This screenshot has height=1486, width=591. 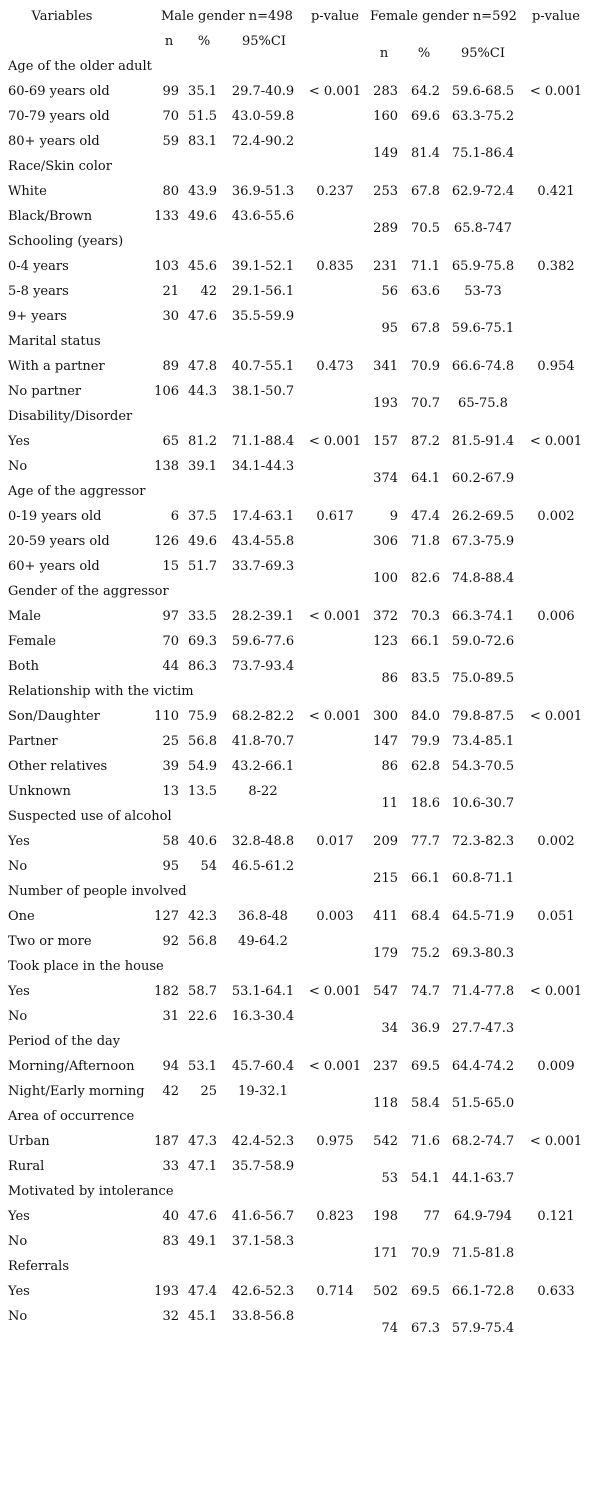 What do you see at coordinates (202, 141) in the screenshot?
I see `male-pct-cell: 83.1` at bounding box center [202, 141].